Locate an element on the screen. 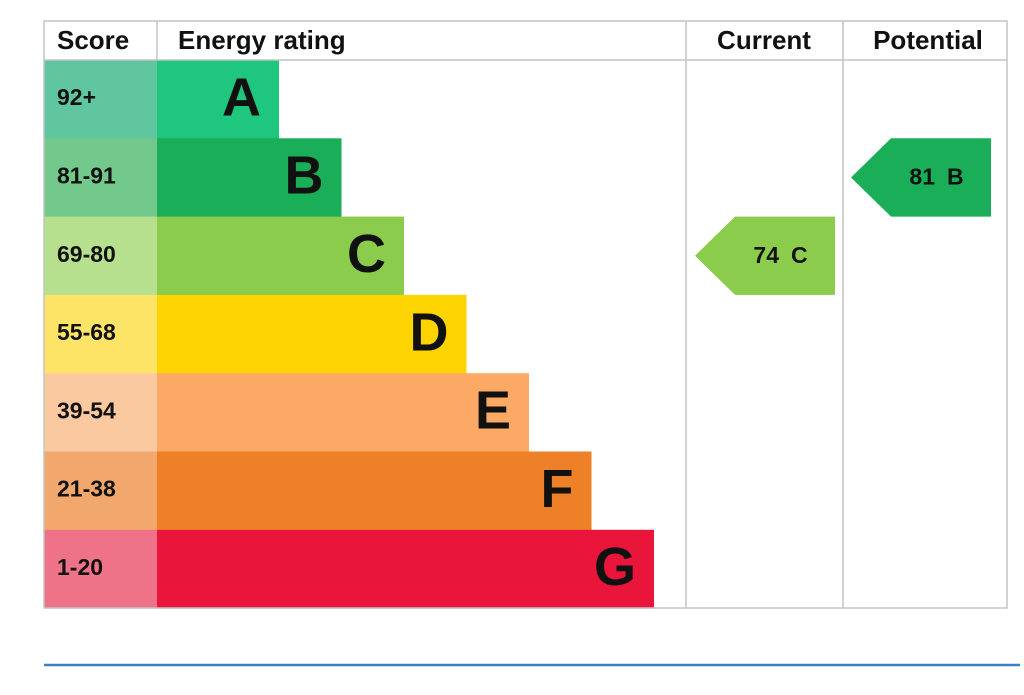 This screenshot has height=695, width=1024. header-score: Score is located at coordinates (93, 40).